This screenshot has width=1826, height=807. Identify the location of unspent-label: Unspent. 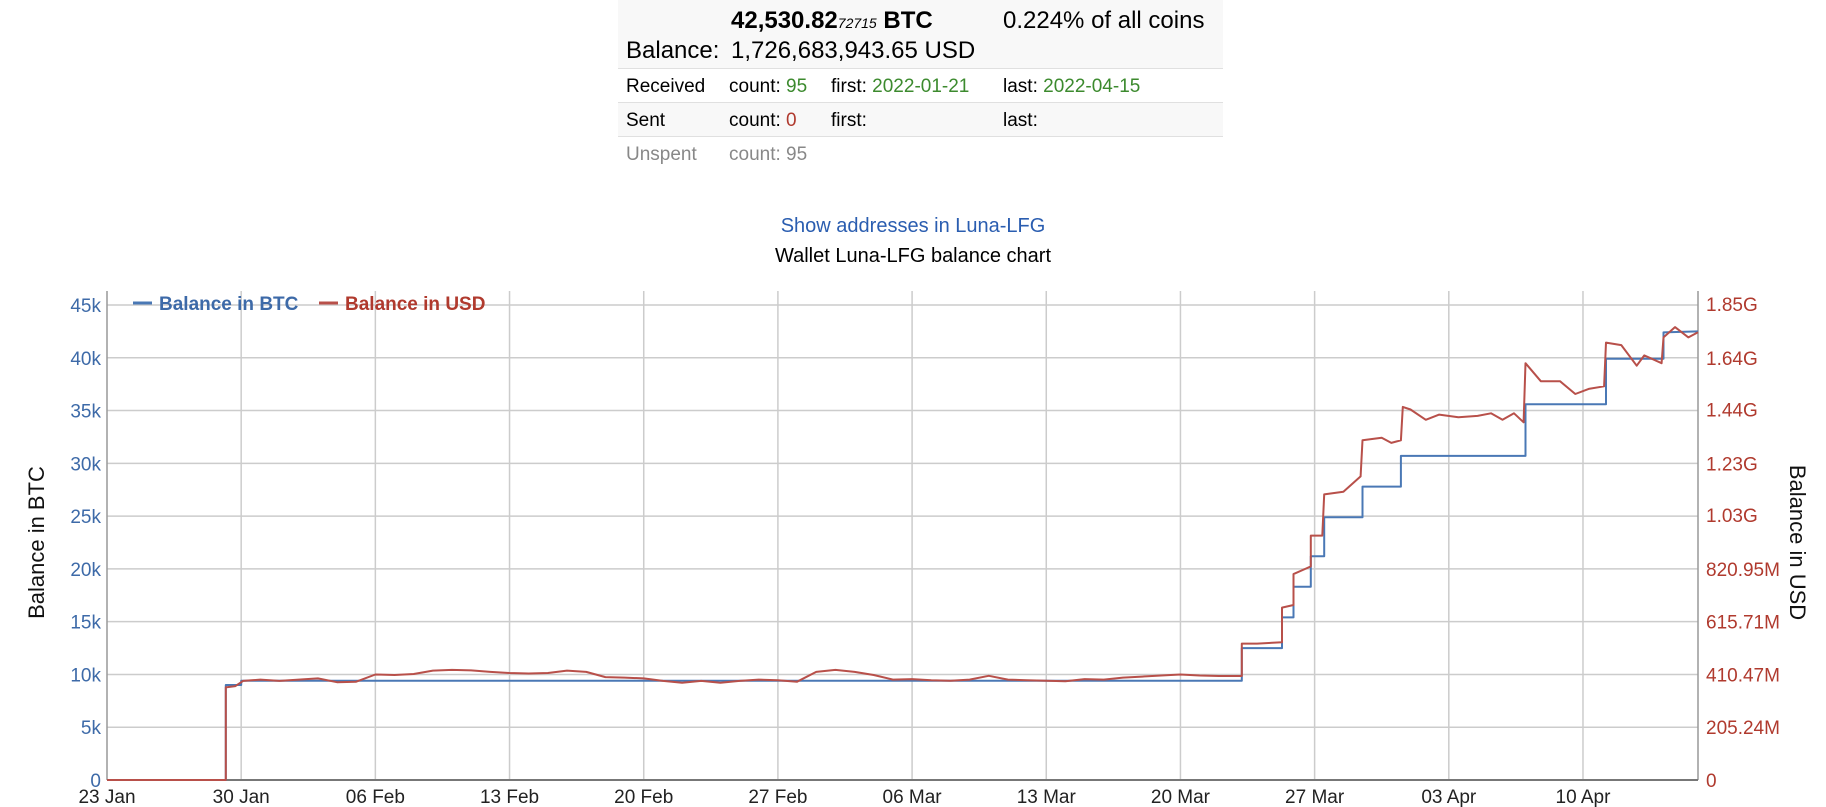
(661, 154).